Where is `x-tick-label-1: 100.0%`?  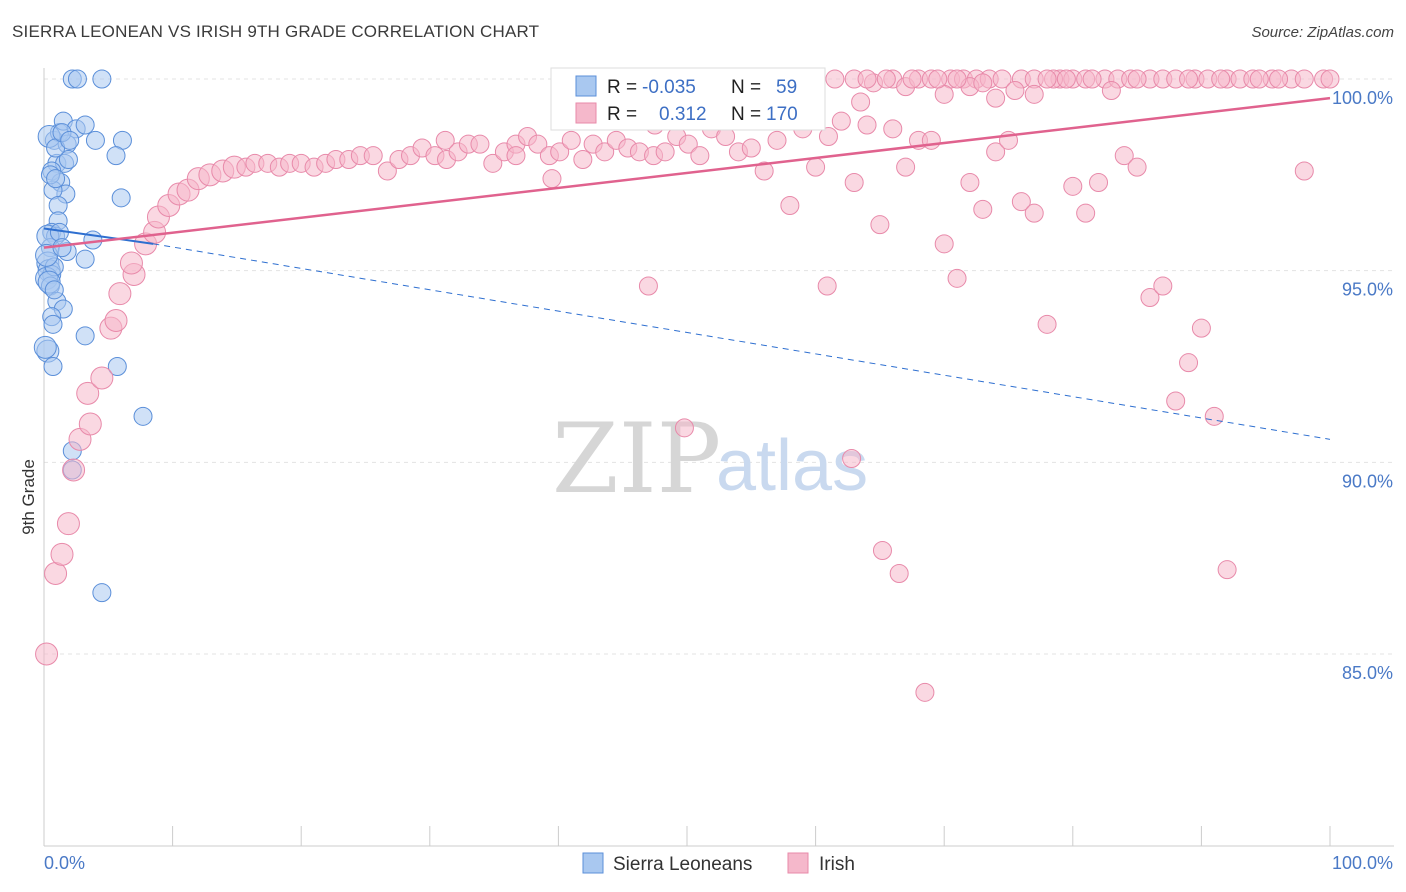 x-tick-label-1: 100.0% is located at coordinates (1362, 863).